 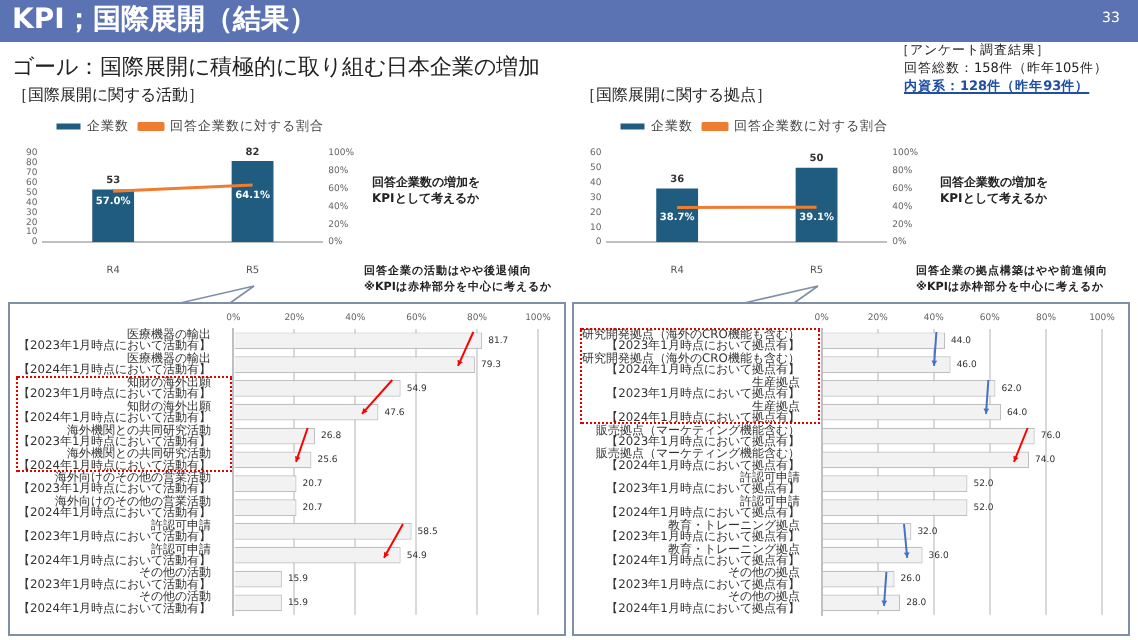 What do you see at coordinates (276, 67) in the screenshot?
I see `text: ゴール：国際展開に積極的に取り組む日本企業の増加` at bounding box center [276, 67].